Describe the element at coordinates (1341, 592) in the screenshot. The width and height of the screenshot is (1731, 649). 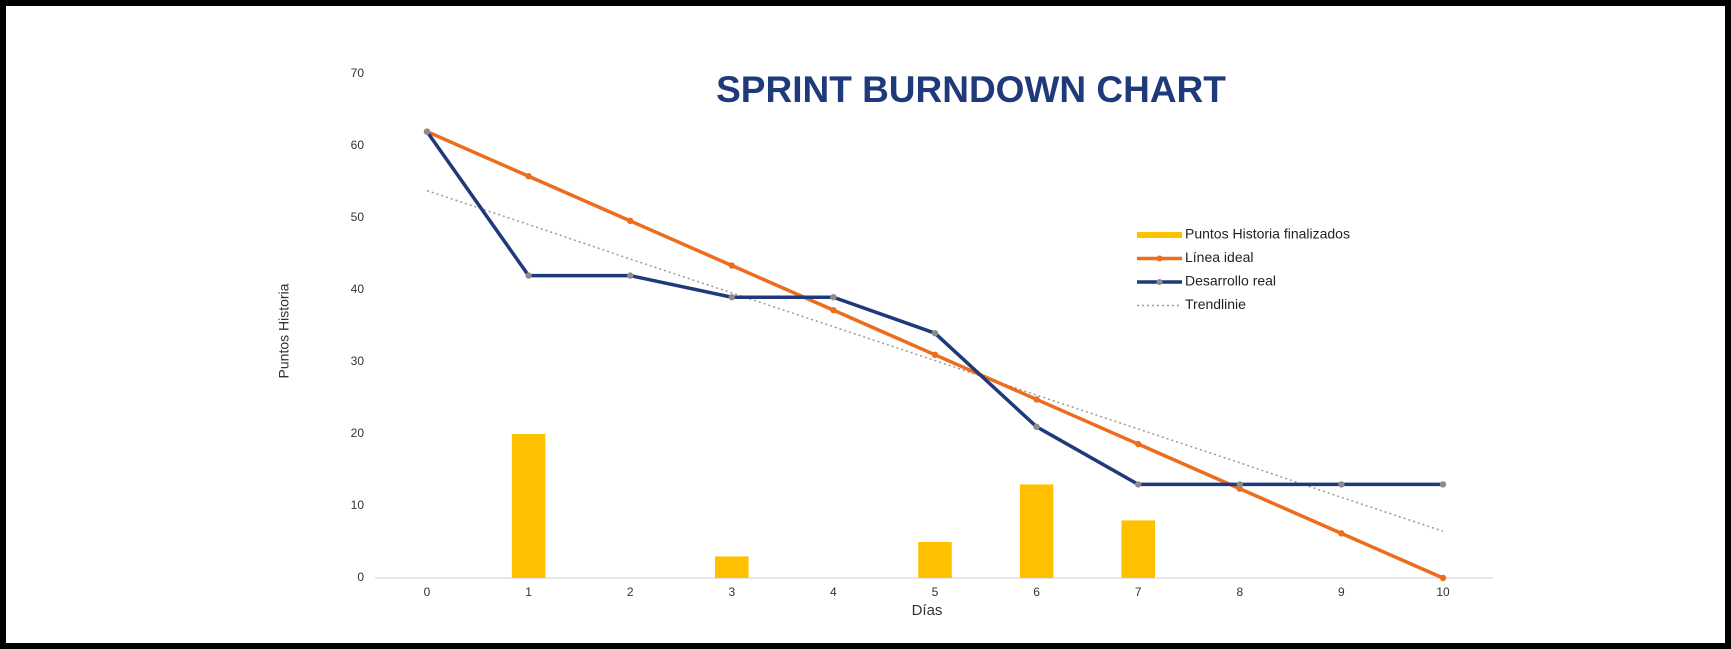
I see `x-tick-label: 9` at that location.